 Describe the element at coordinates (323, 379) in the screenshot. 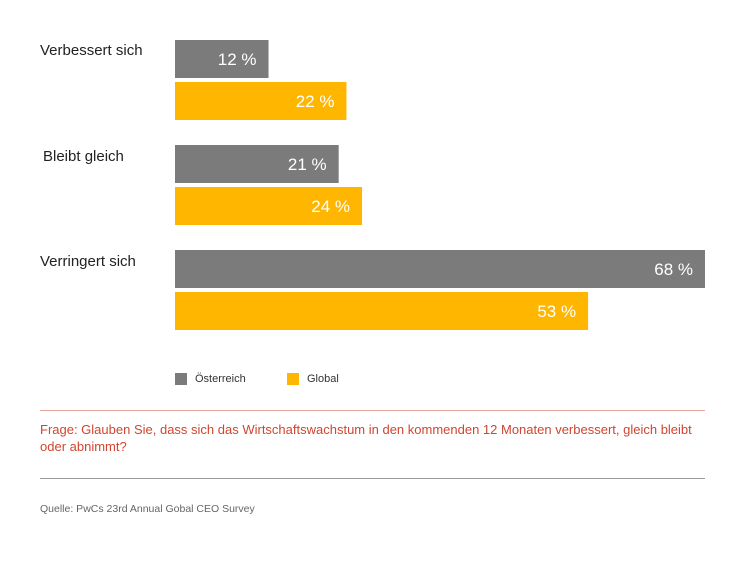

I see `legend-label: Global` at that location.